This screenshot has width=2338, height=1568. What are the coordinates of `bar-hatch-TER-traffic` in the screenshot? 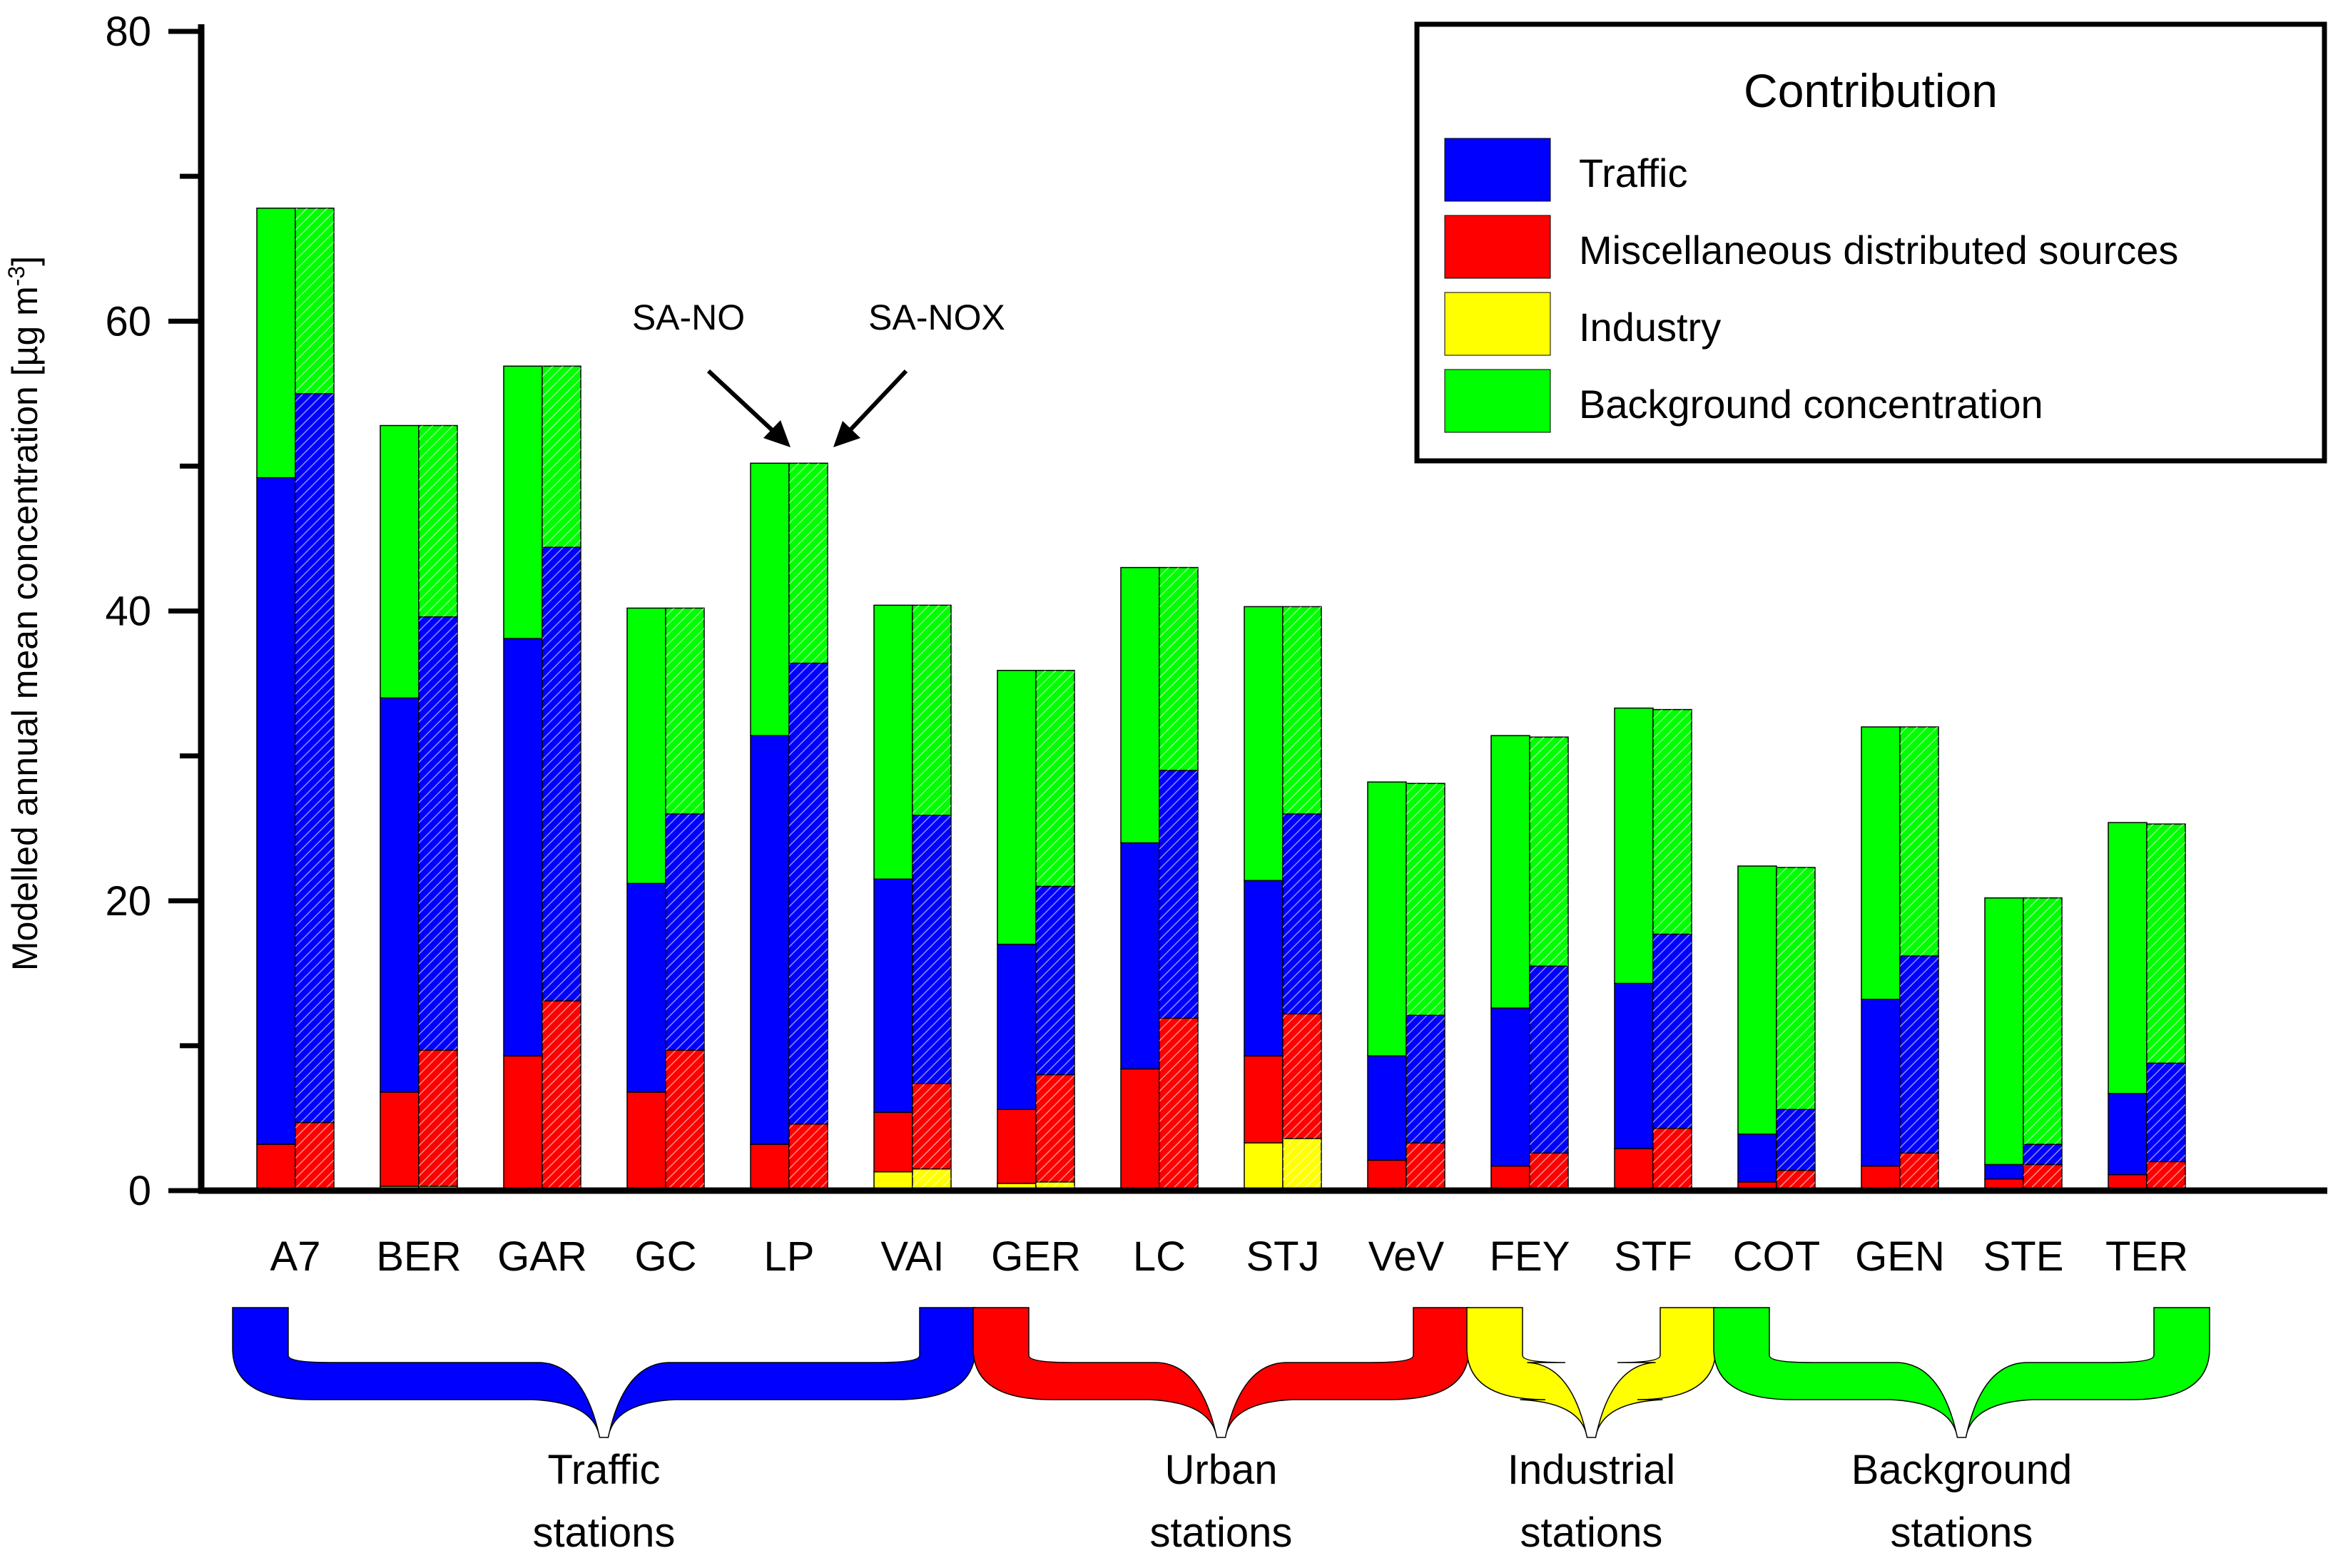 It's located at (2166, 1112).